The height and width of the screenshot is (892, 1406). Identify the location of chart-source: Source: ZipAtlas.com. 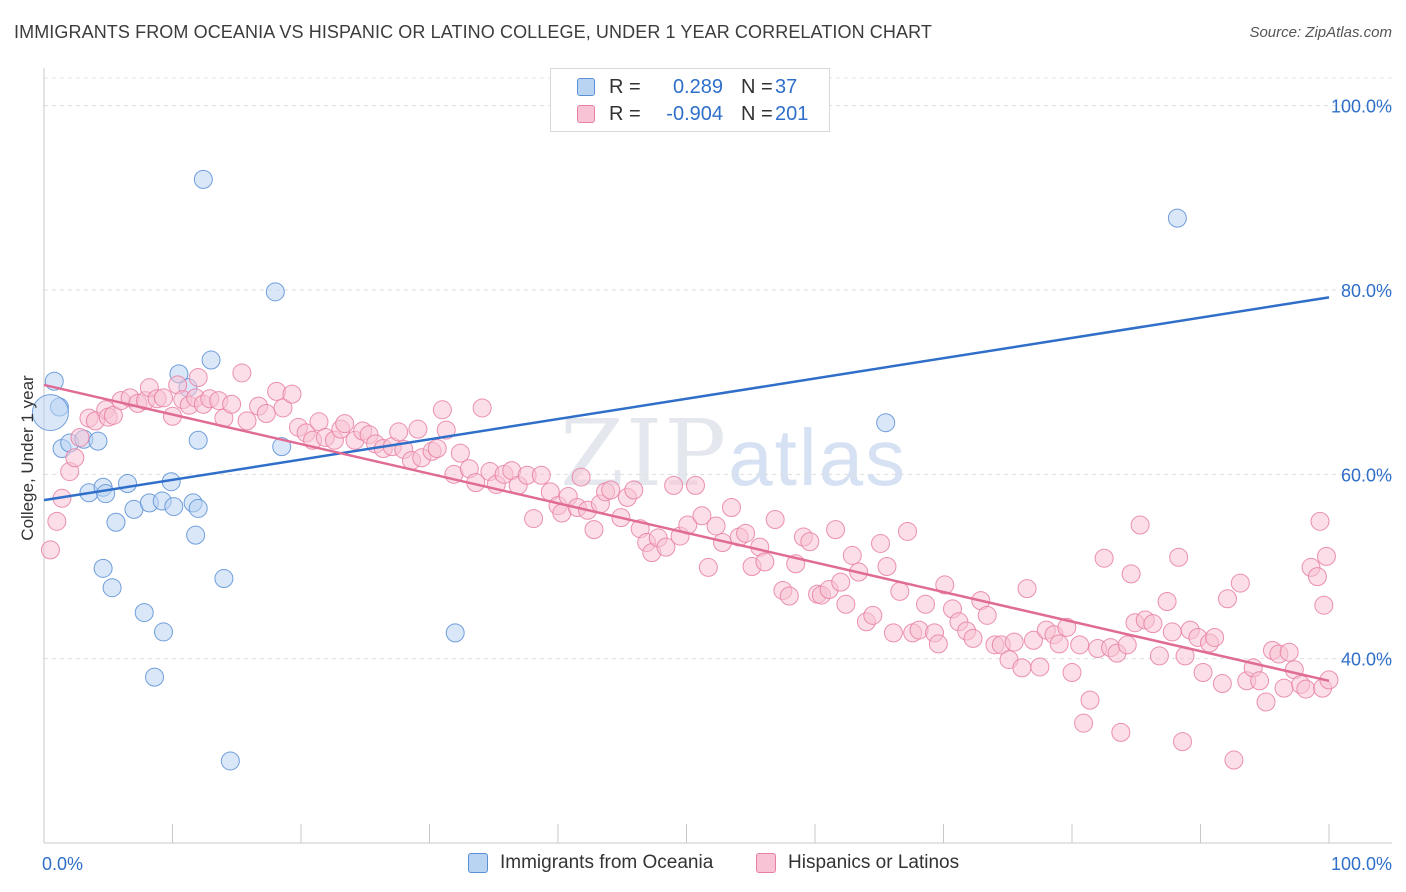
(1320, 32).